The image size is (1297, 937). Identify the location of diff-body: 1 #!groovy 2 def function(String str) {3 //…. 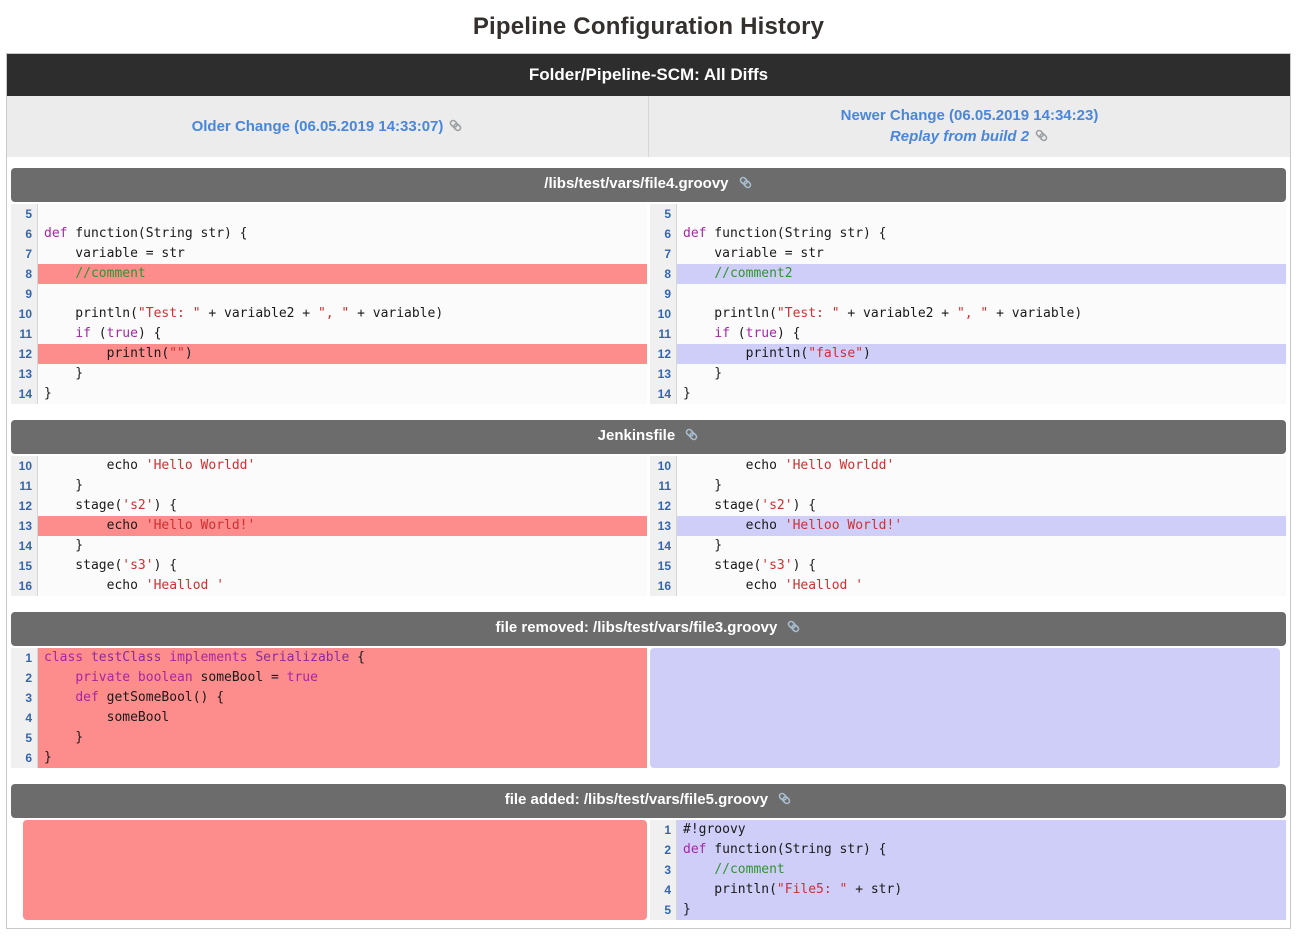
(648, 870).